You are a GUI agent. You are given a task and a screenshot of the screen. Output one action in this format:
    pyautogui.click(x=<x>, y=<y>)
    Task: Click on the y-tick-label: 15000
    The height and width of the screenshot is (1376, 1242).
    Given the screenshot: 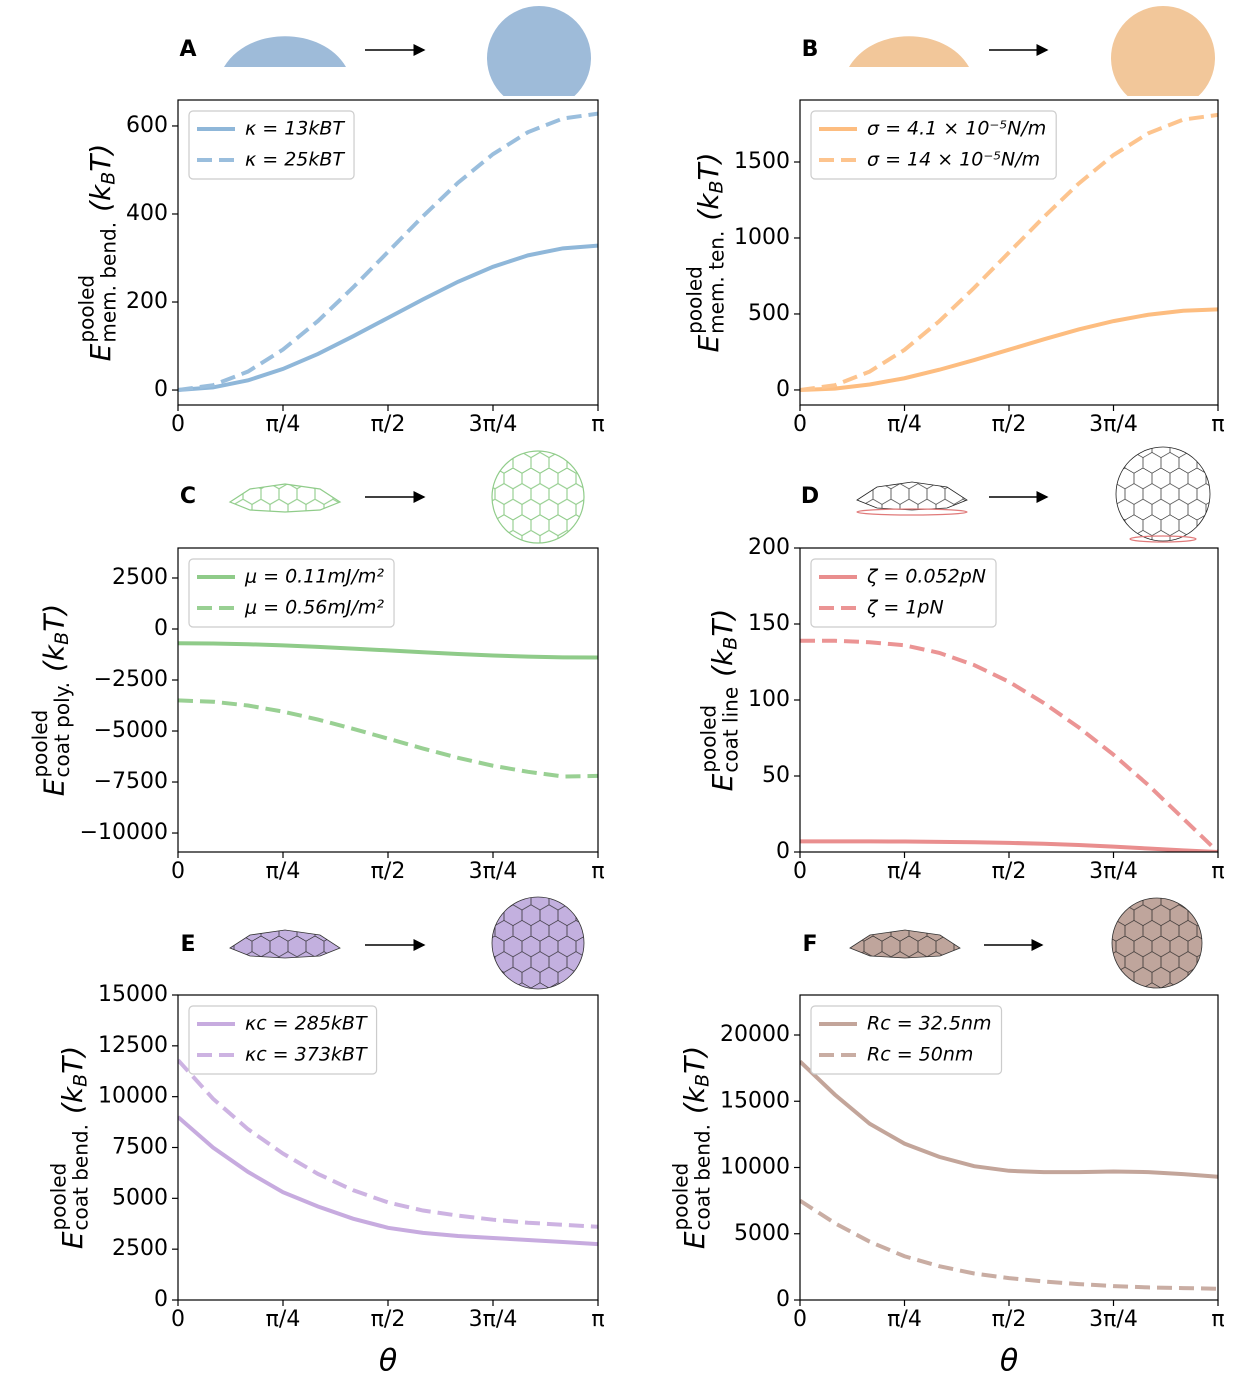 What is the action you would take?
    pyautogui.click(x=133, y=994)
    